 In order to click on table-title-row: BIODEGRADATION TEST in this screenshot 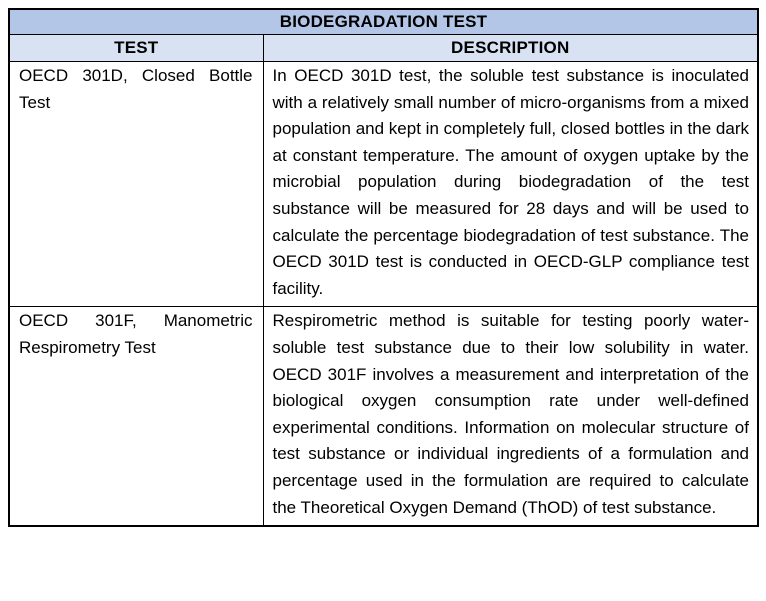, I will do `click(383, 21)`.